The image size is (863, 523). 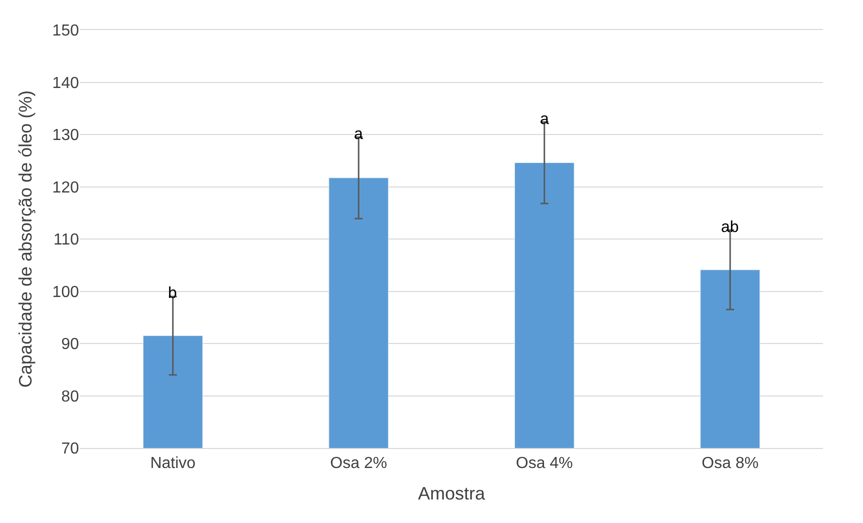 What do you see at coordinates (70, 397) in the screenshot?
I see `y-tick-label: 80` at bounding box center [70, 397].